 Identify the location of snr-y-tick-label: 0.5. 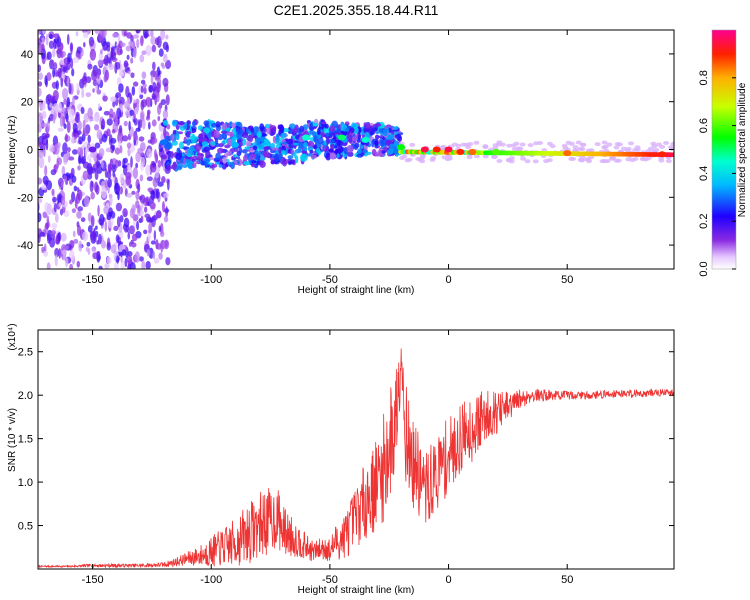
(25, 527).